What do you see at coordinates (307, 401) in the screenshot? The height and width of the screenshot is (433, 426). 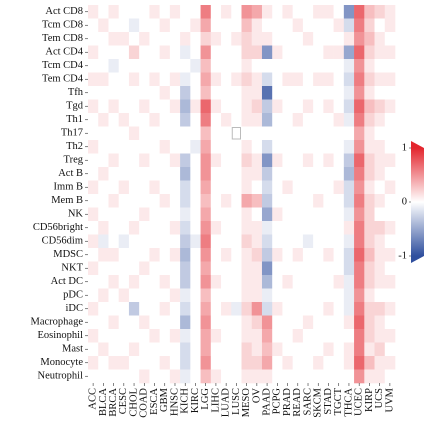 I see `x-tick-label: SARC` at bounding box center [307, 401].